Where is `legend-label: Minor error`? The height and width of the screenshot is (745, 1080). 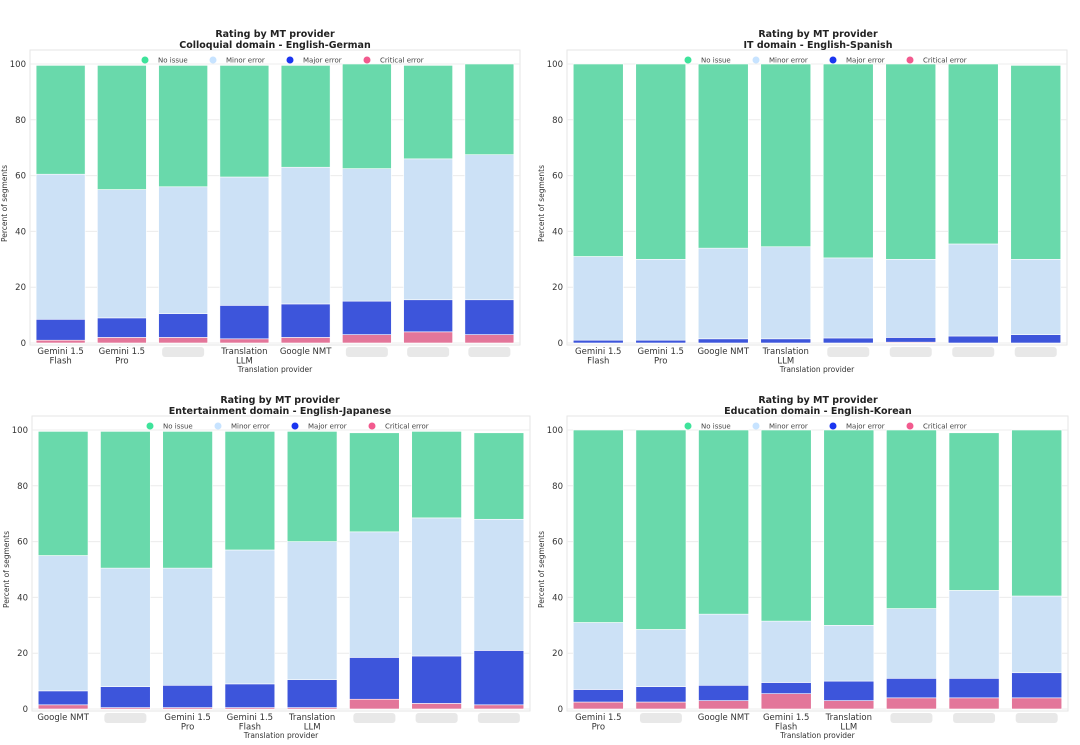 legend-label: Minor error is located at coordinates (788, 61).